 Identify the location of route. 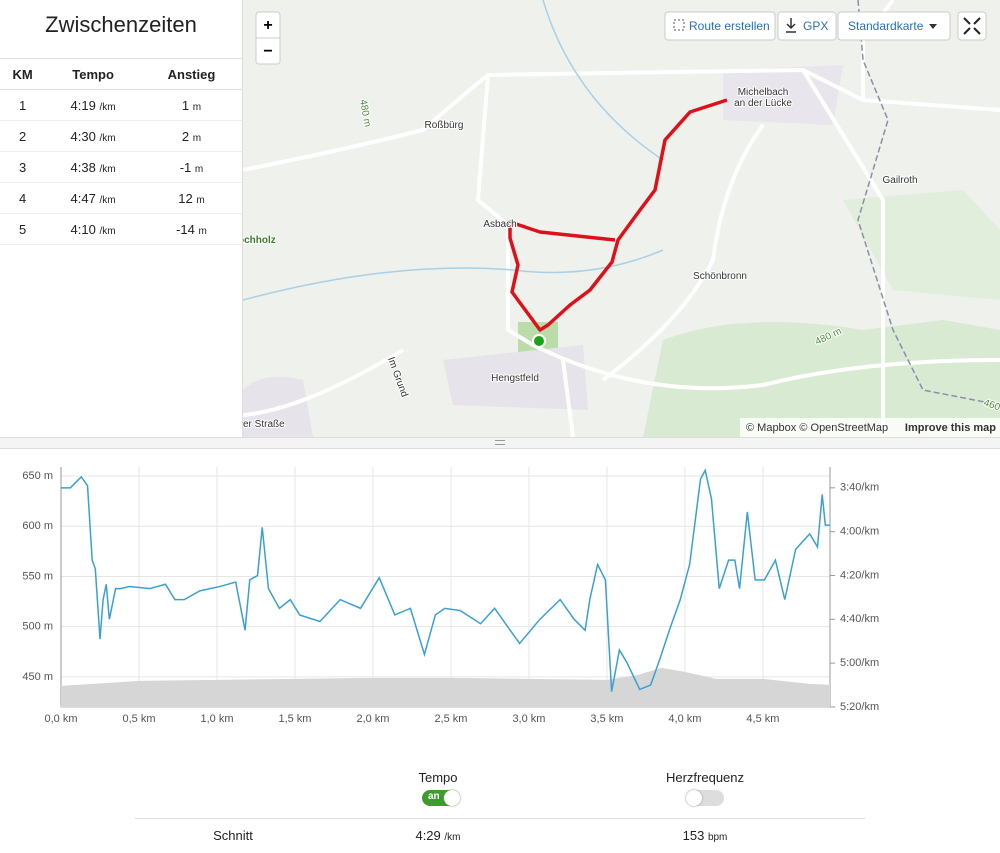
(618, 215).